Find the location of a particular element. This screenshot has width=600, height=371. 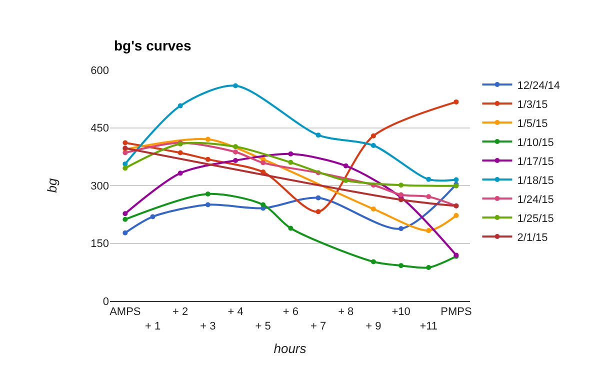

x-tick-label: + 9 is located at coordinates (374, 326).